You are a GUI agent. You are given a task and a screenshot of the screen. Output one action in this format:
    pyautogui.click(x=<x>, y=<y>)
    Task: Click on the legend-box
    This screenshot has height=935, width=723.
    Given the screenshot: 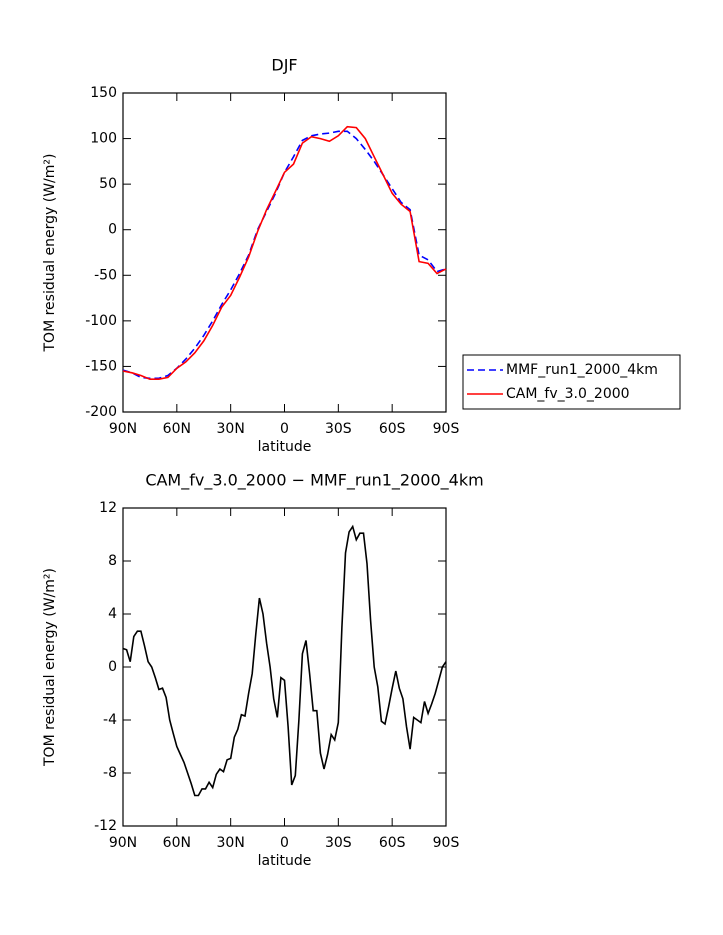 What is the action you would take?
    pyautogui.click(x=571, y=382)
    